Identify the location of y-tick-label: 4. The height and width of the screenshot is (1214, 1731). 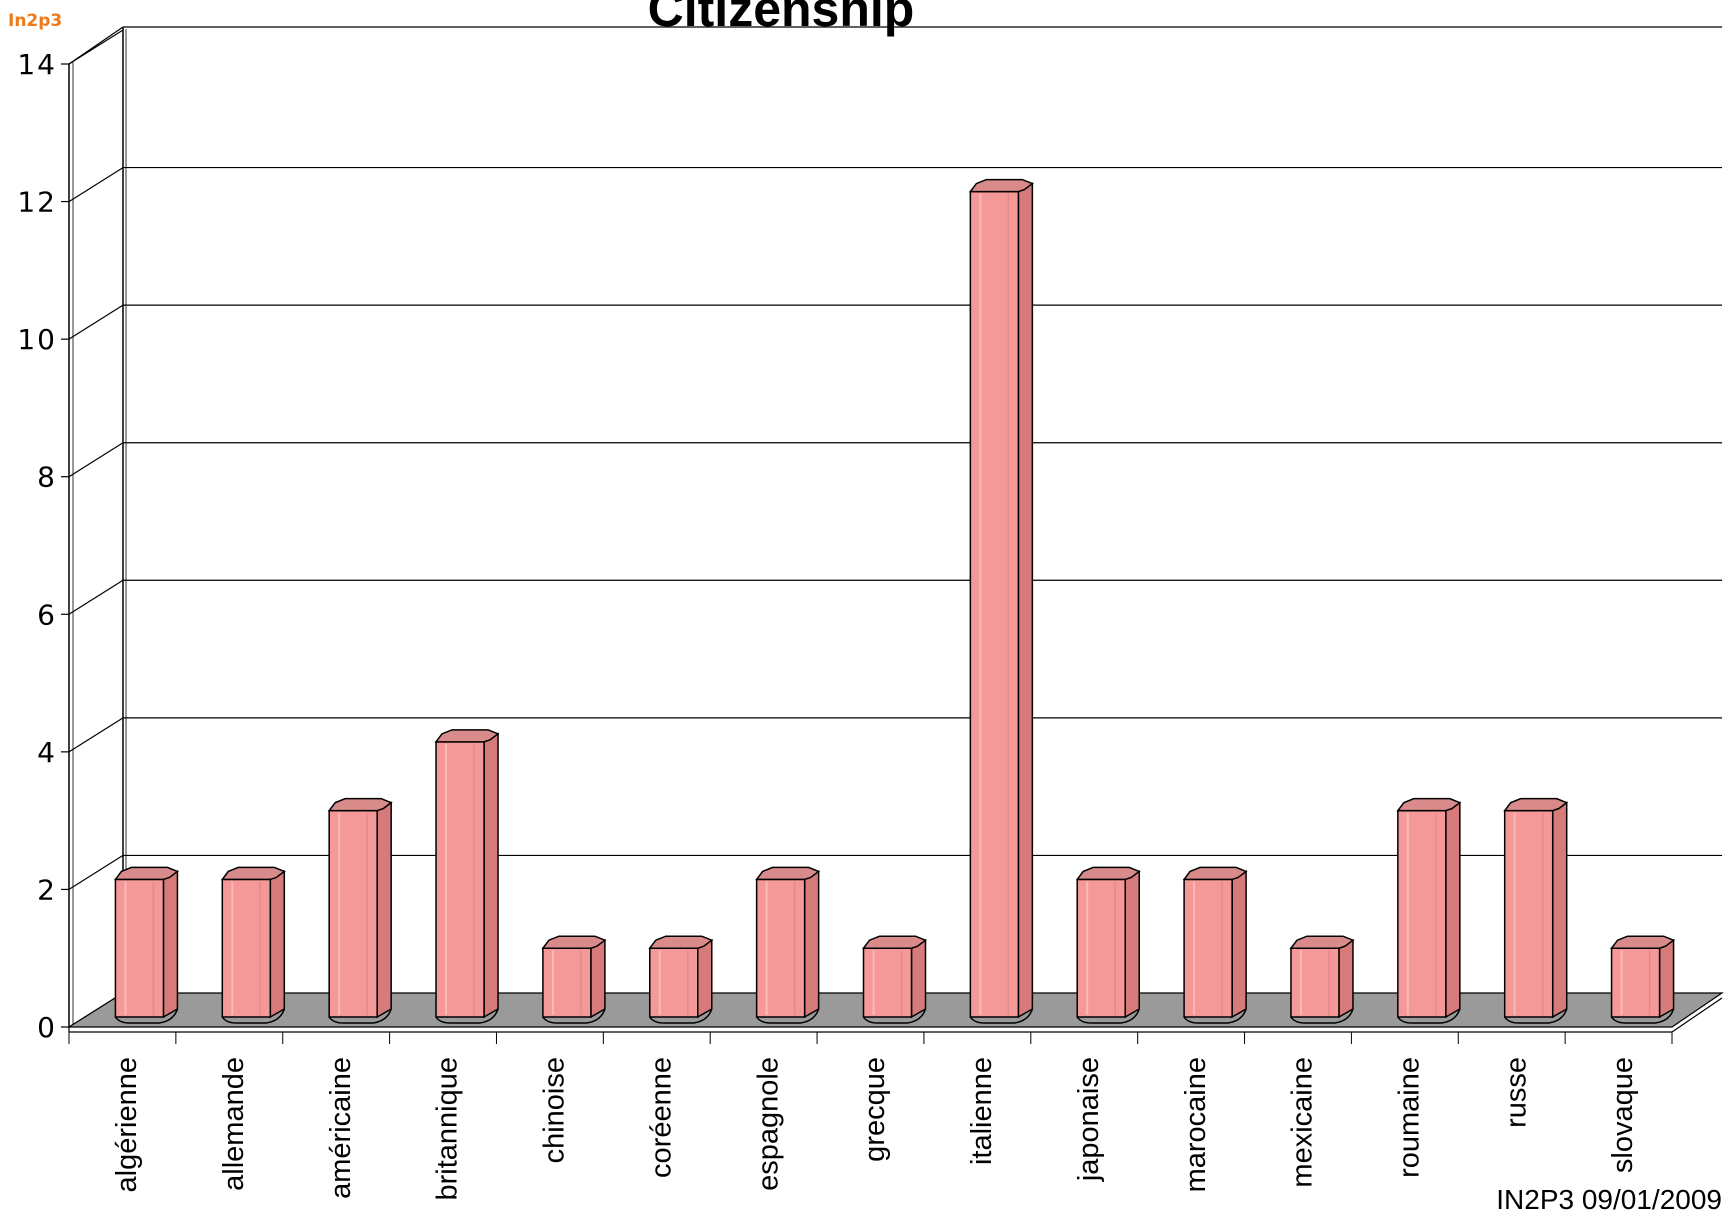
(47, 752).